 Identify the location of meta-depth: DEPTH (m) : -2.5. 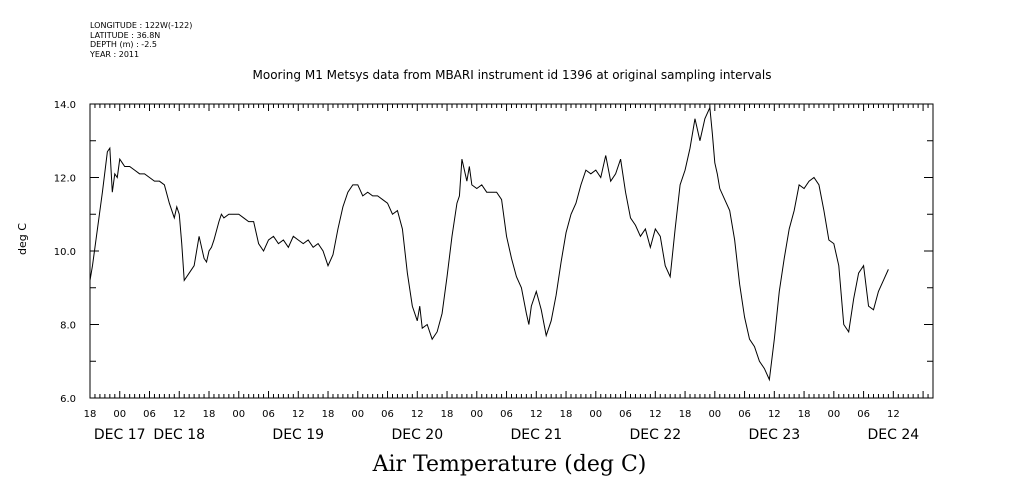
(123, 44).